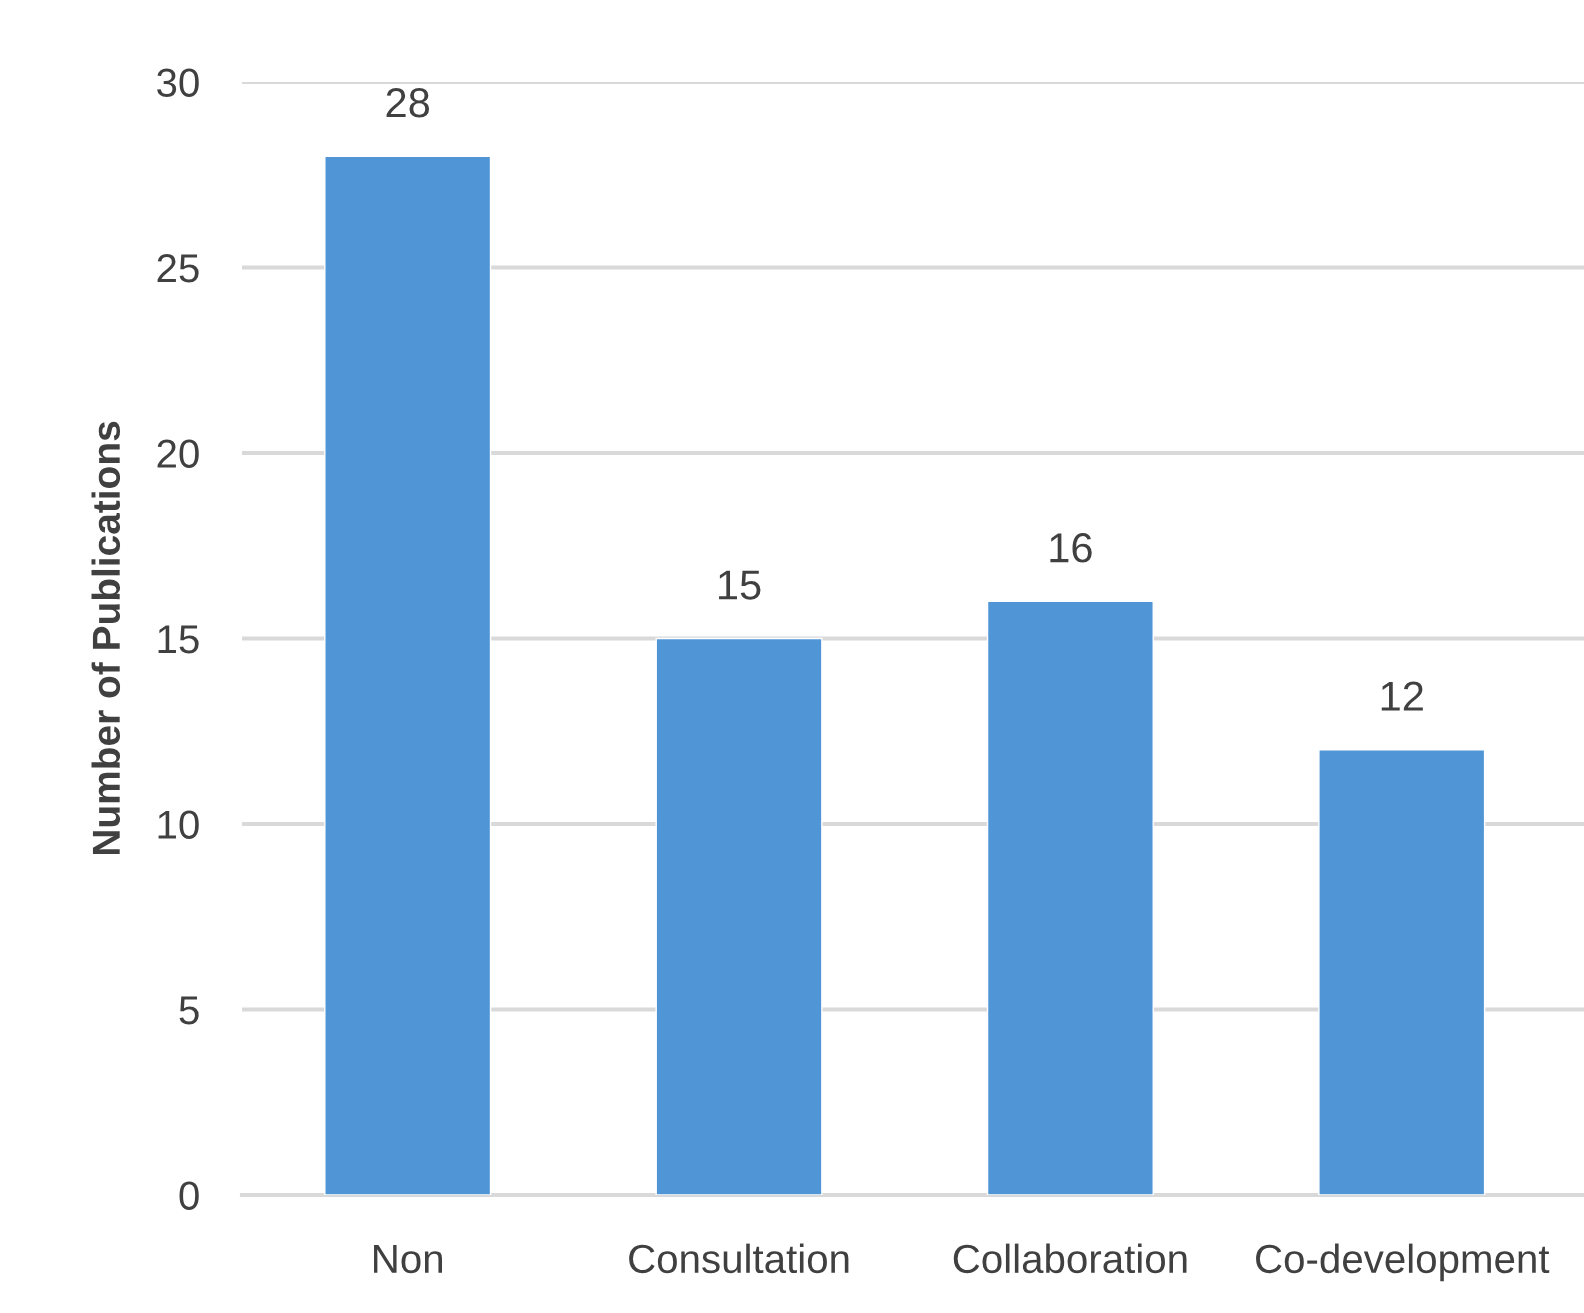  Describe the element at coordinates (740, 585) in the screenshot. I see `data-label: 15` at that location.